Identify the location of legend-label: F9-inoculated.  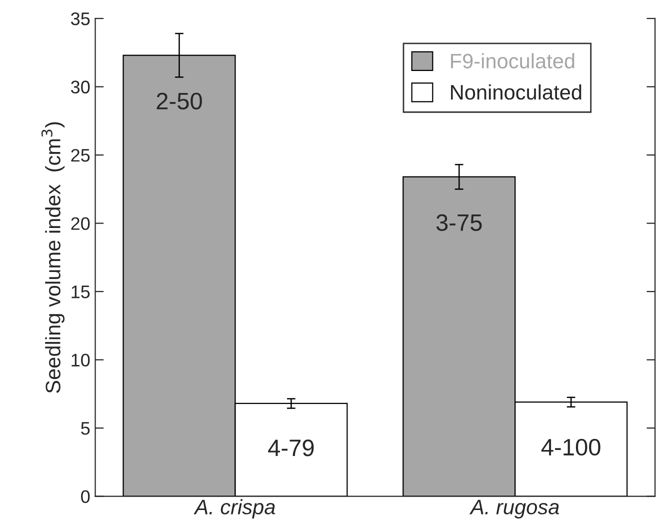
(512, 60).